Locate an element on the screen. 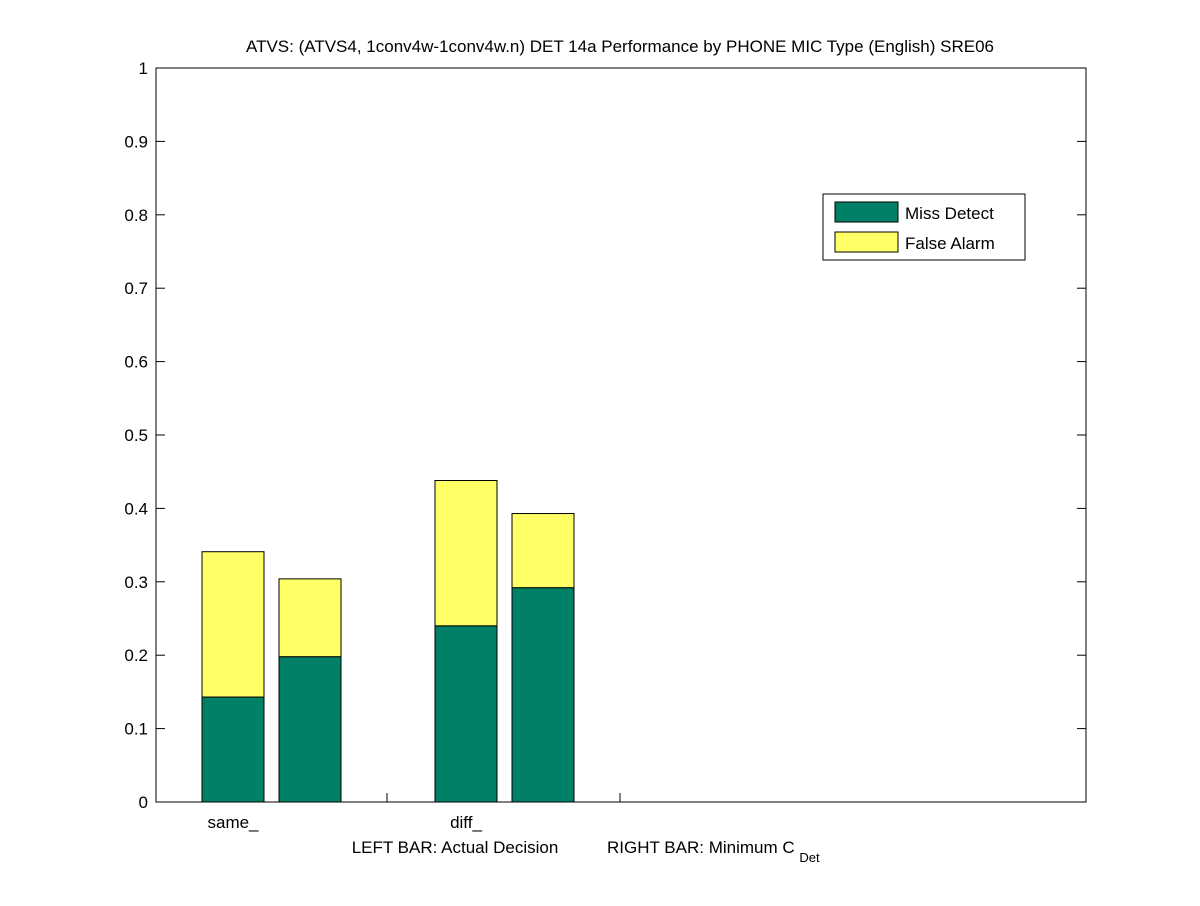  y-tick-label: 0.8 is located at coordinates (136, 215).